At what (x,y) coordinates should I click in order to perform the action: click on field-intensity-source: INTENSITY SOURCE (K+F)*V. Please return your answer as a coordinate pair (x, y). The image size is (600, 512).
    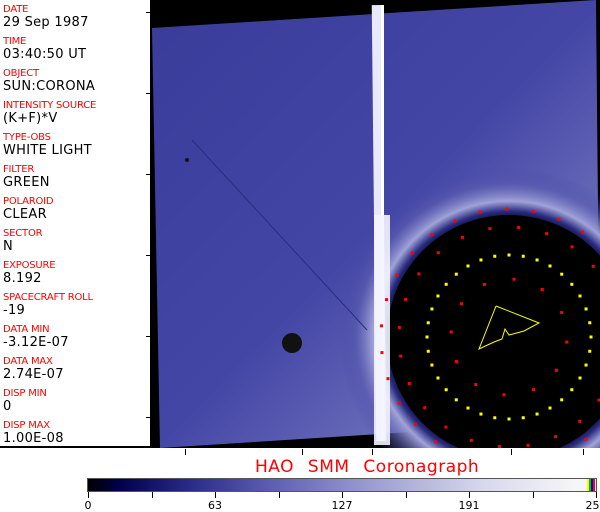
    Looking at the image, I should click on (49, 113).